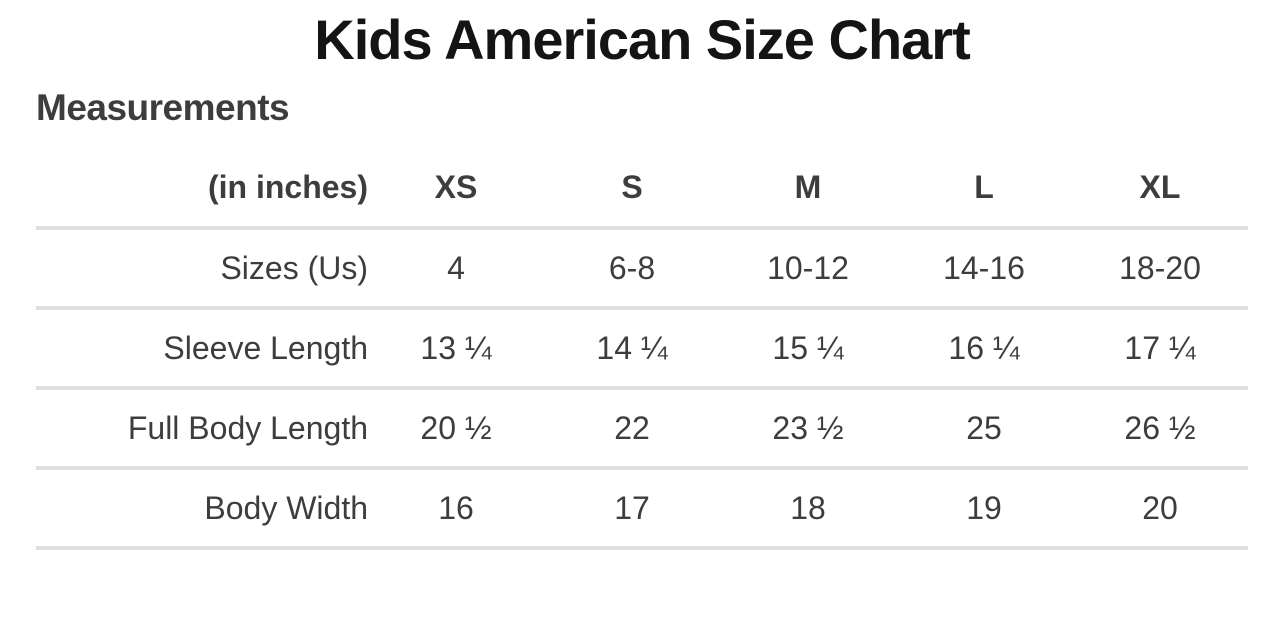 This screenshot has height=617, width=1284. I want to click on table-row-sleeve-length: Sleeve Length 13 ¼ 14 ¼ 15 ¼ 16 ¼ 17 ¼, so click(642, 349).